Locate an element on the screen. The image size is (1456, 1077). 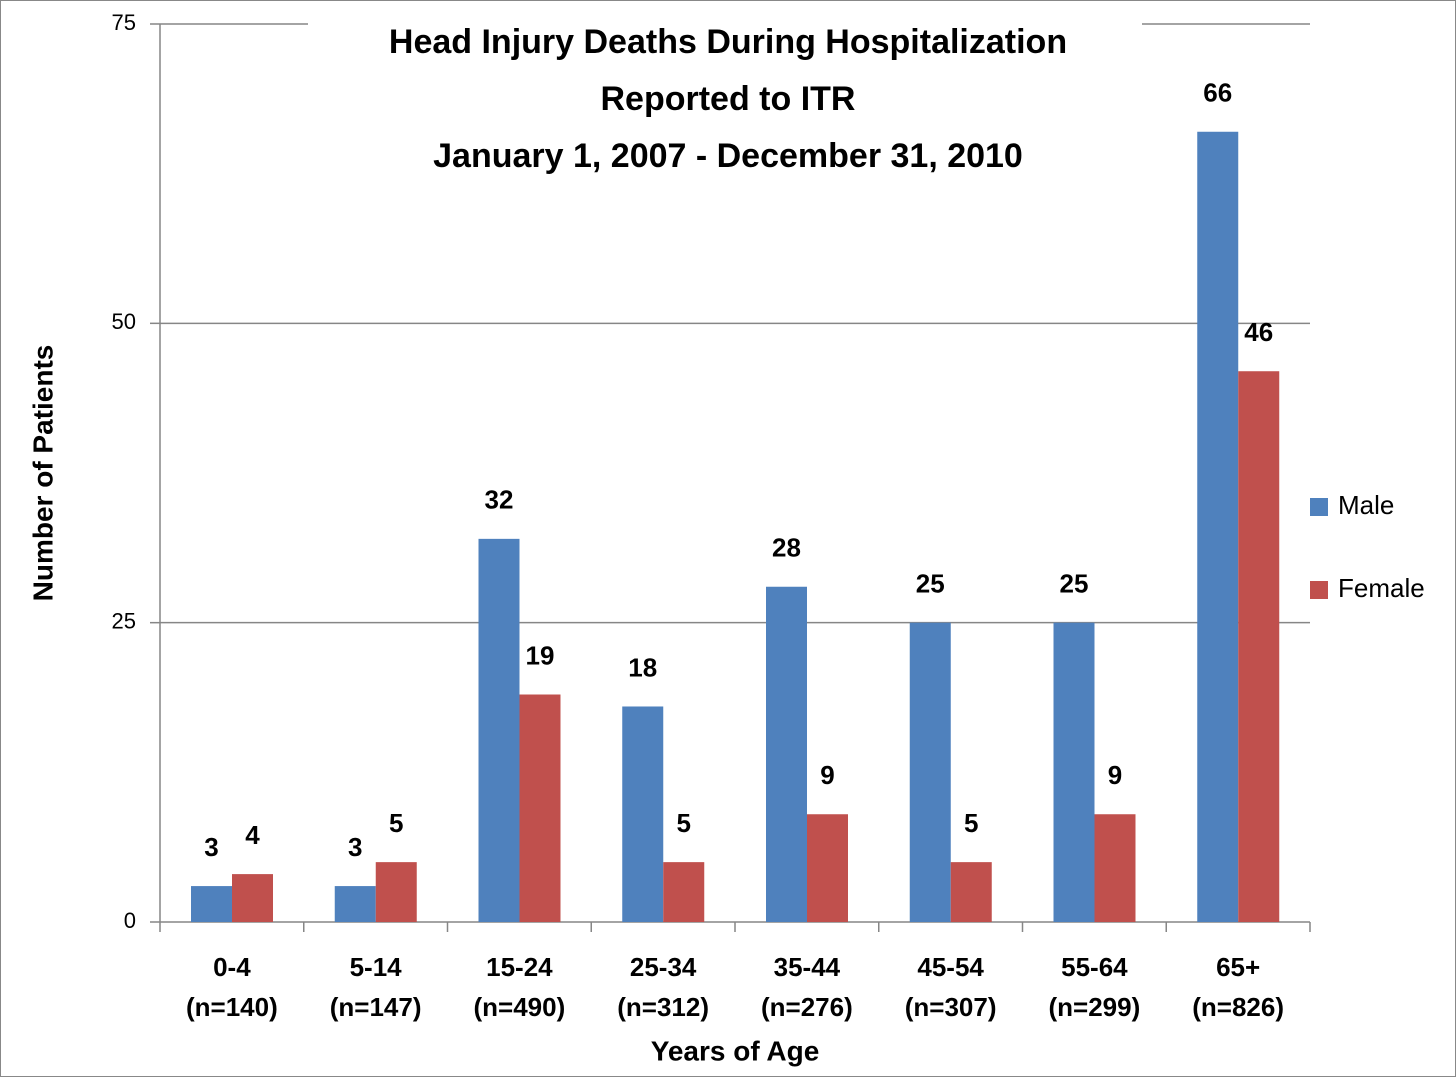
data-label: 66 is located at coordinates (1217, 93).